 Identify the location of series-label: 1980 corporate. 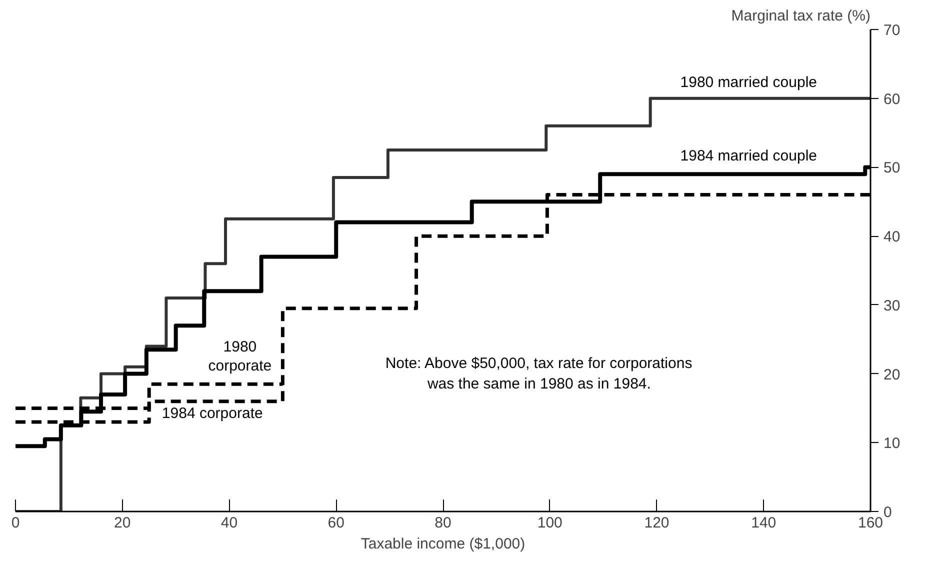
(240, 356).